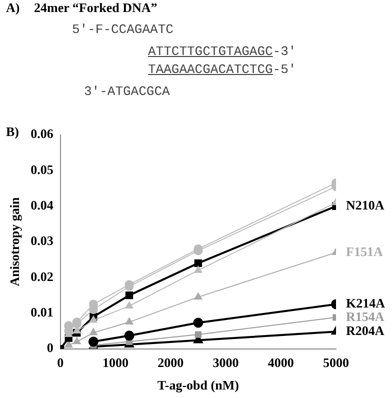 The width and height of the screenshot is (392, 398). What do you see at coordinates (365, 316) in the screenshot?
I see `series-label: R154A` at bounding box center [365, 316].